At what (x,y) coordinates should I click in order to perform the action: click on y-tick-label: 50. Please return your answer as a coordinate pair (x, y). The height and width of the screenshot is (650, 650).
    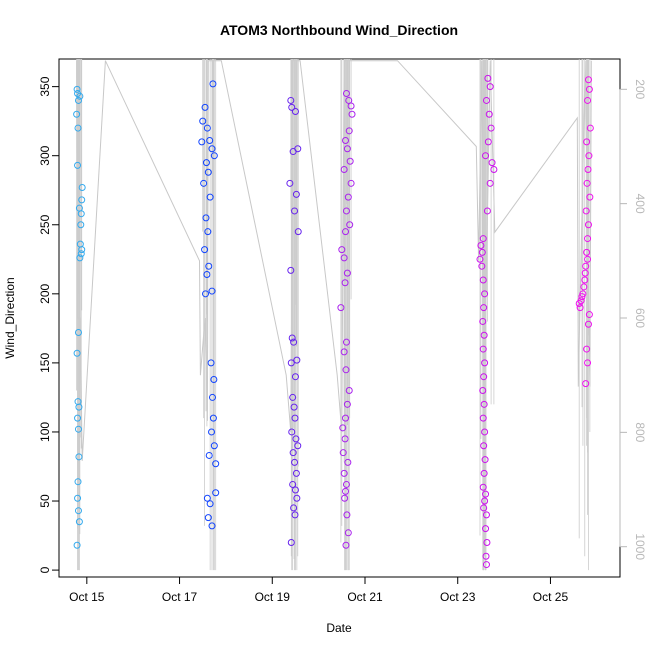
    Looking at the image, I should click on (45, 501).